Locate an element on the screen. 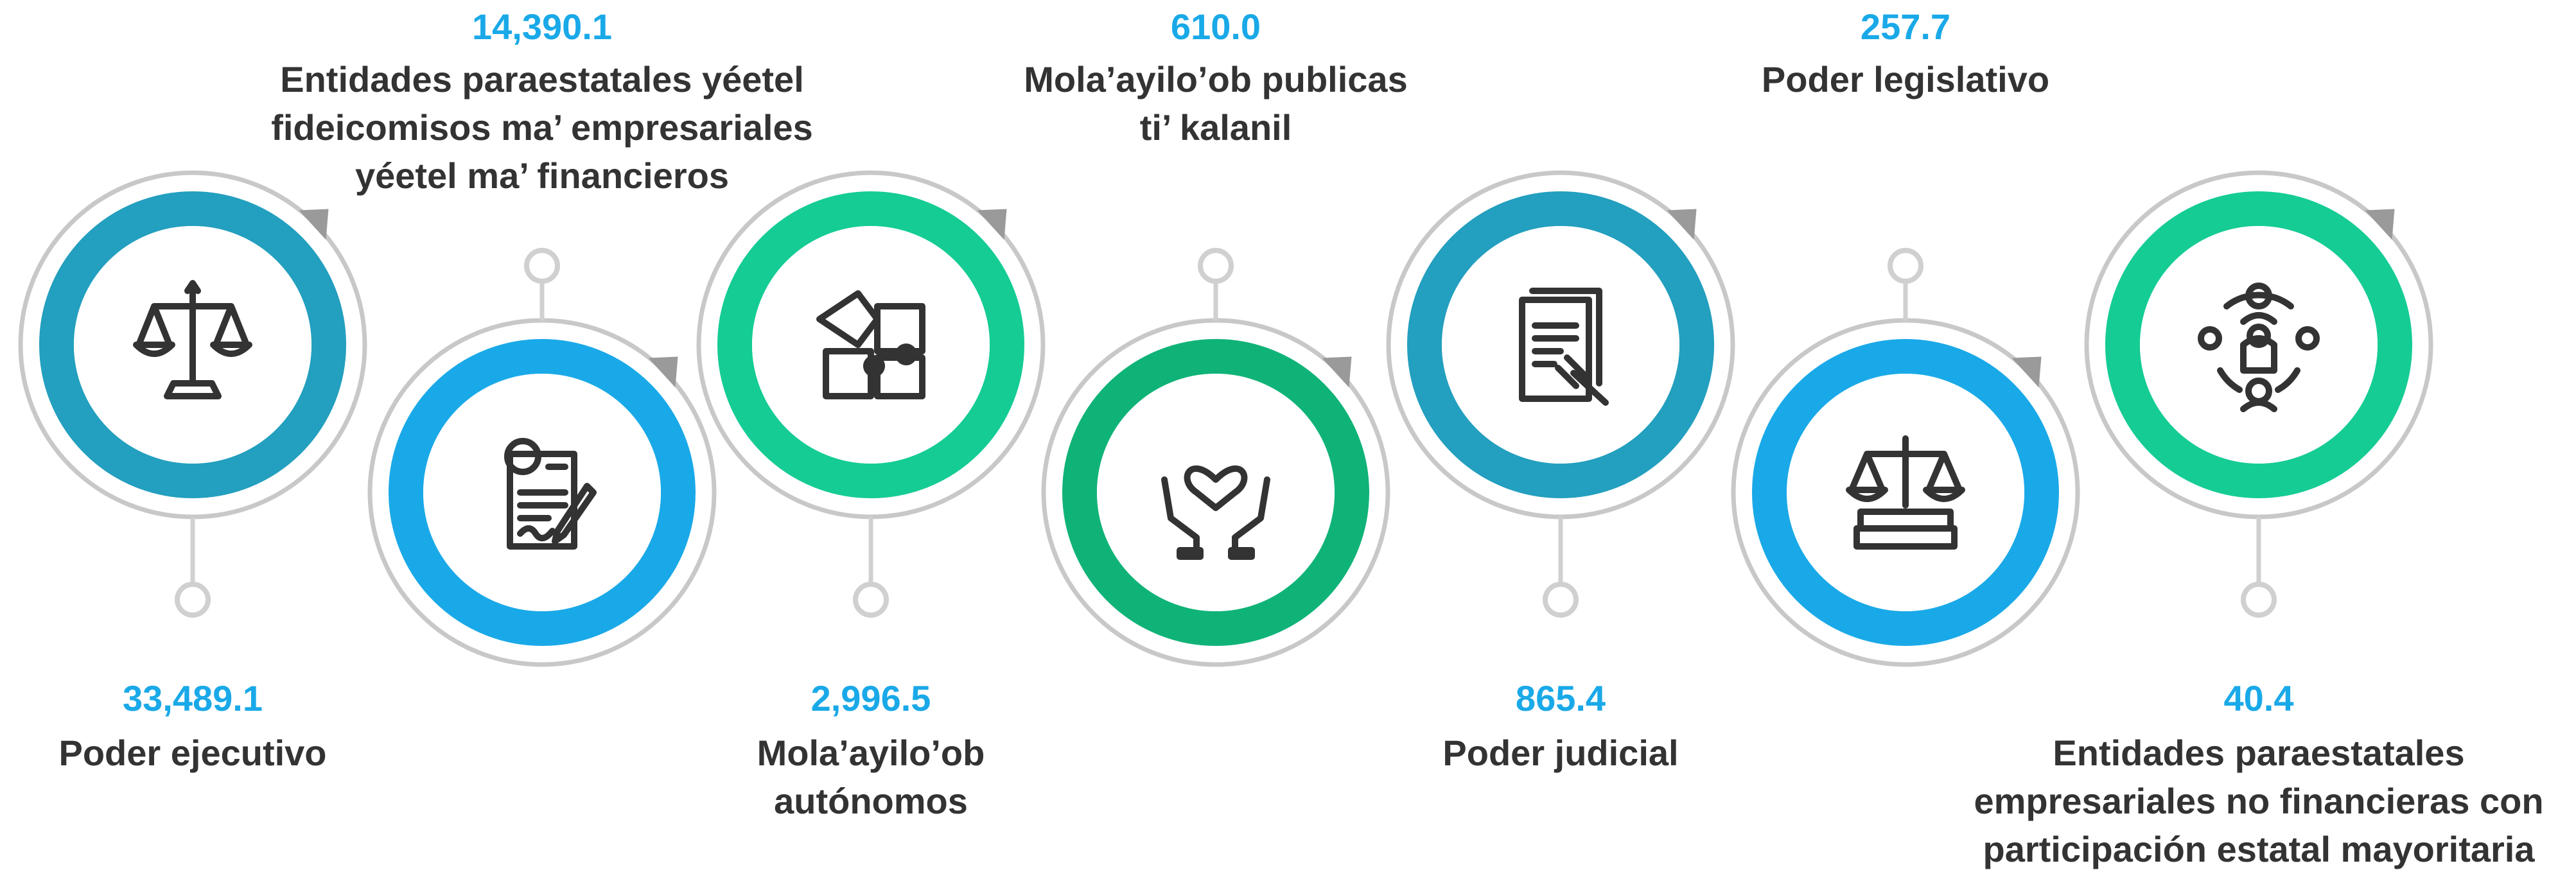 The height and width of the screenshot is (870, 2576). step: 33,489.1 Poder ejecutivo is located at coordinates (193, 471).